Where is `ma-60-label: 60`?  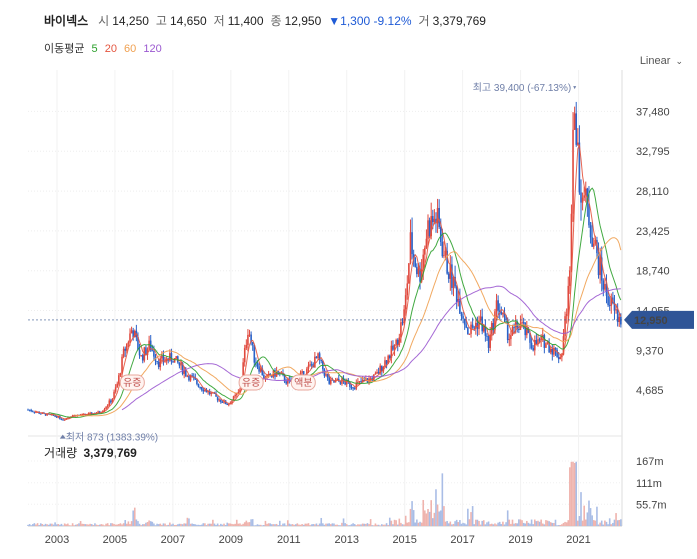
ma-60-label: 60 is located at coordinates (130, 49).